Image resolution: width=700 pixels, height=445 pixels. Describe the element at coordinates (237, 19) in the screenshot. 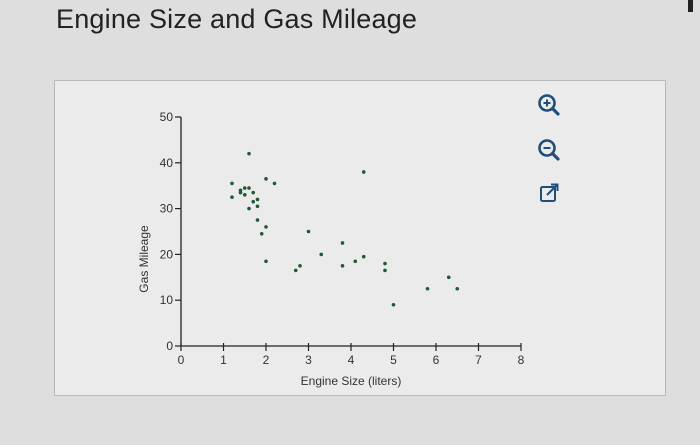

I see `page-title: Engine Size and Gas Mileage` at that location.